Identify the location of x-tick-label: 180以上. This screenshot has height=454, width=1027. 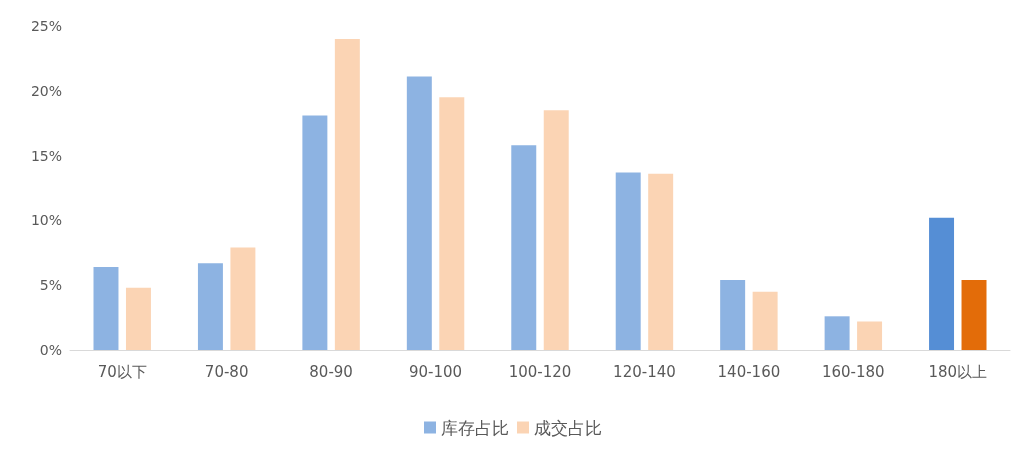
(958, 371).